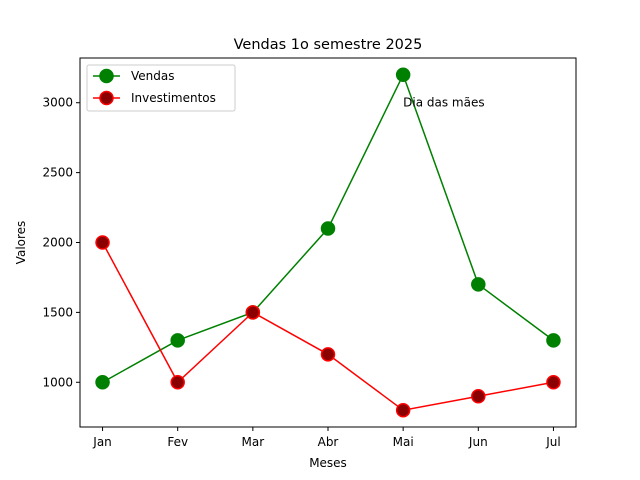  Describe the element at coordinates (478, 442) in the screenshot. I see `x-tick-label: Jun` at that location.